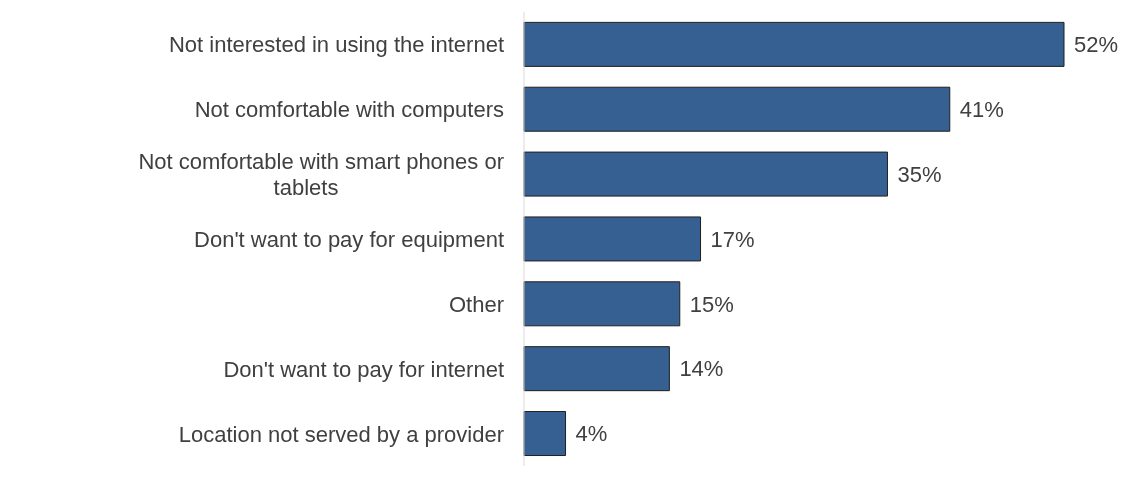 This screenshot has height=478, width=1138. Describe the element at coordinates (711, 304) in the screenshot. I see `data-label: 15%` at that location.